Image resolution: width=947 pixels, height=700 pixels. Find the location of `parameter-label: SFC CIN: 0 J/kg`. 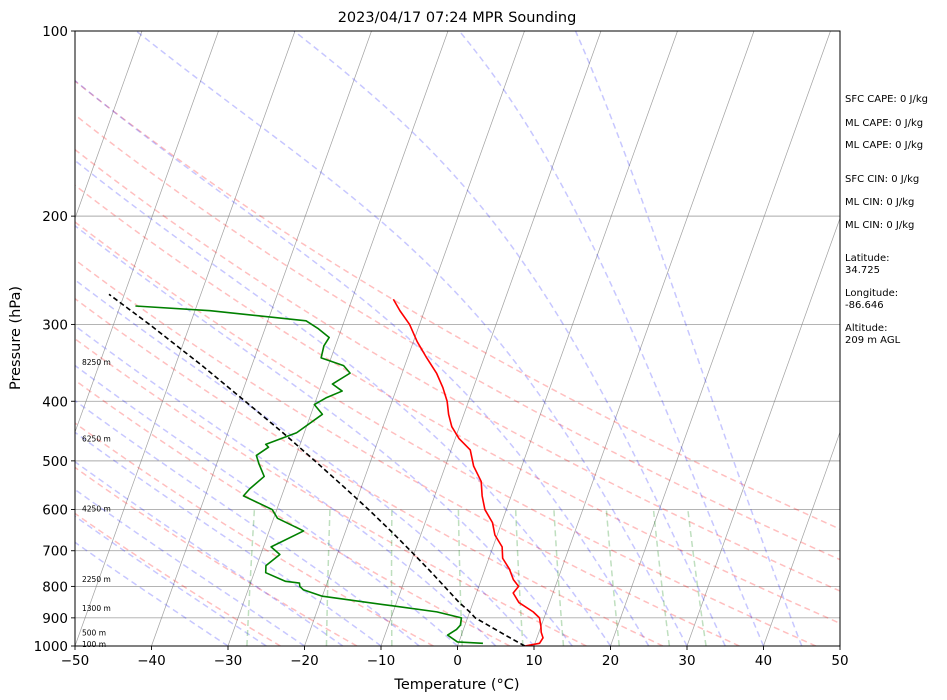

parameter-label: SFC CIN: 0 J/kg is located at coordinates (882, 179).